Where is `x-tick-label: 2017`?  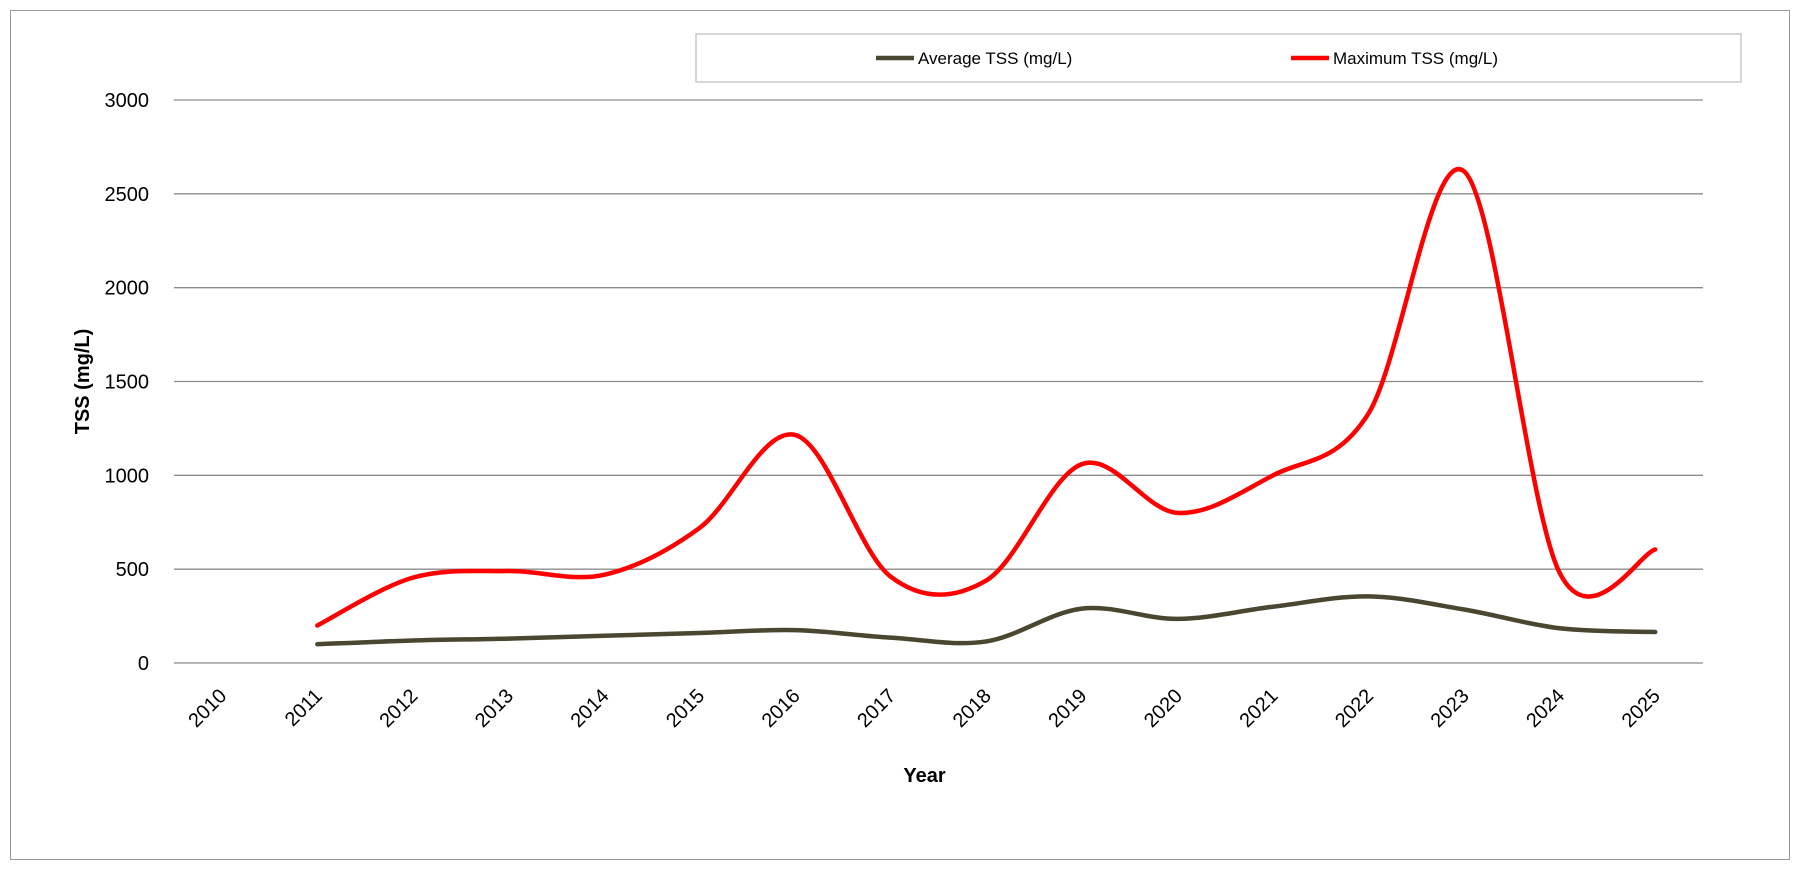 x-tick-label: 2017 is located at coordinates (876, 708).